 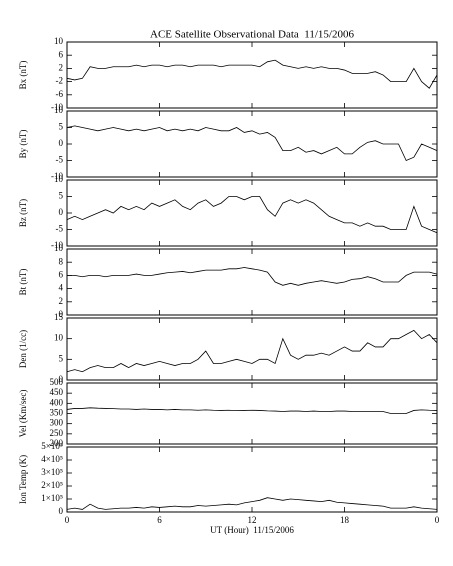 I want to click on y-axis-label: Den (1/cc), so click(x=23, y=349).